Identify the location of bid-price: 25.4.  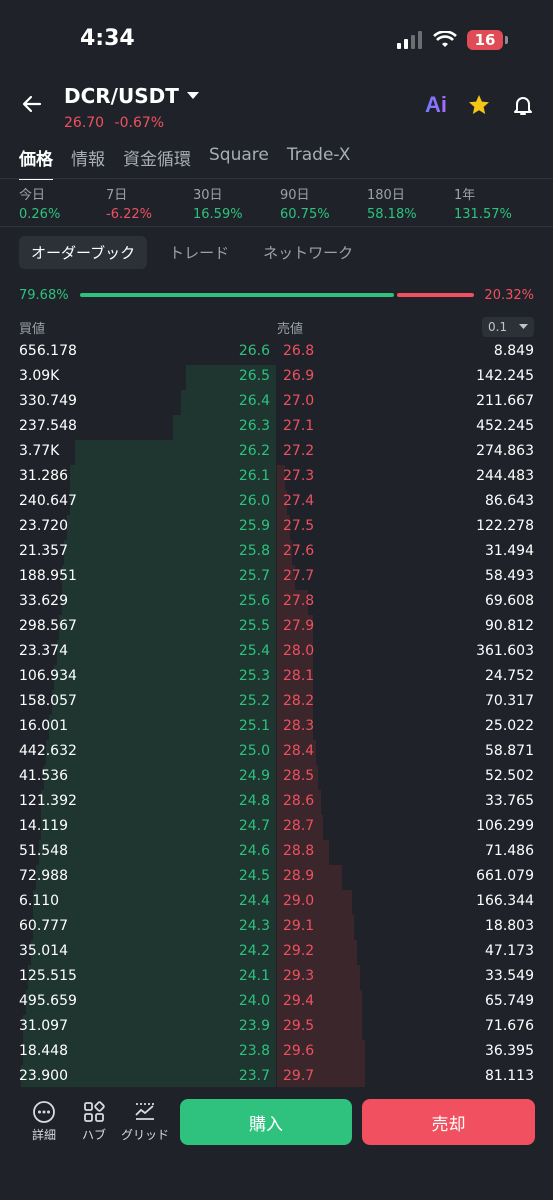
(254, 651).